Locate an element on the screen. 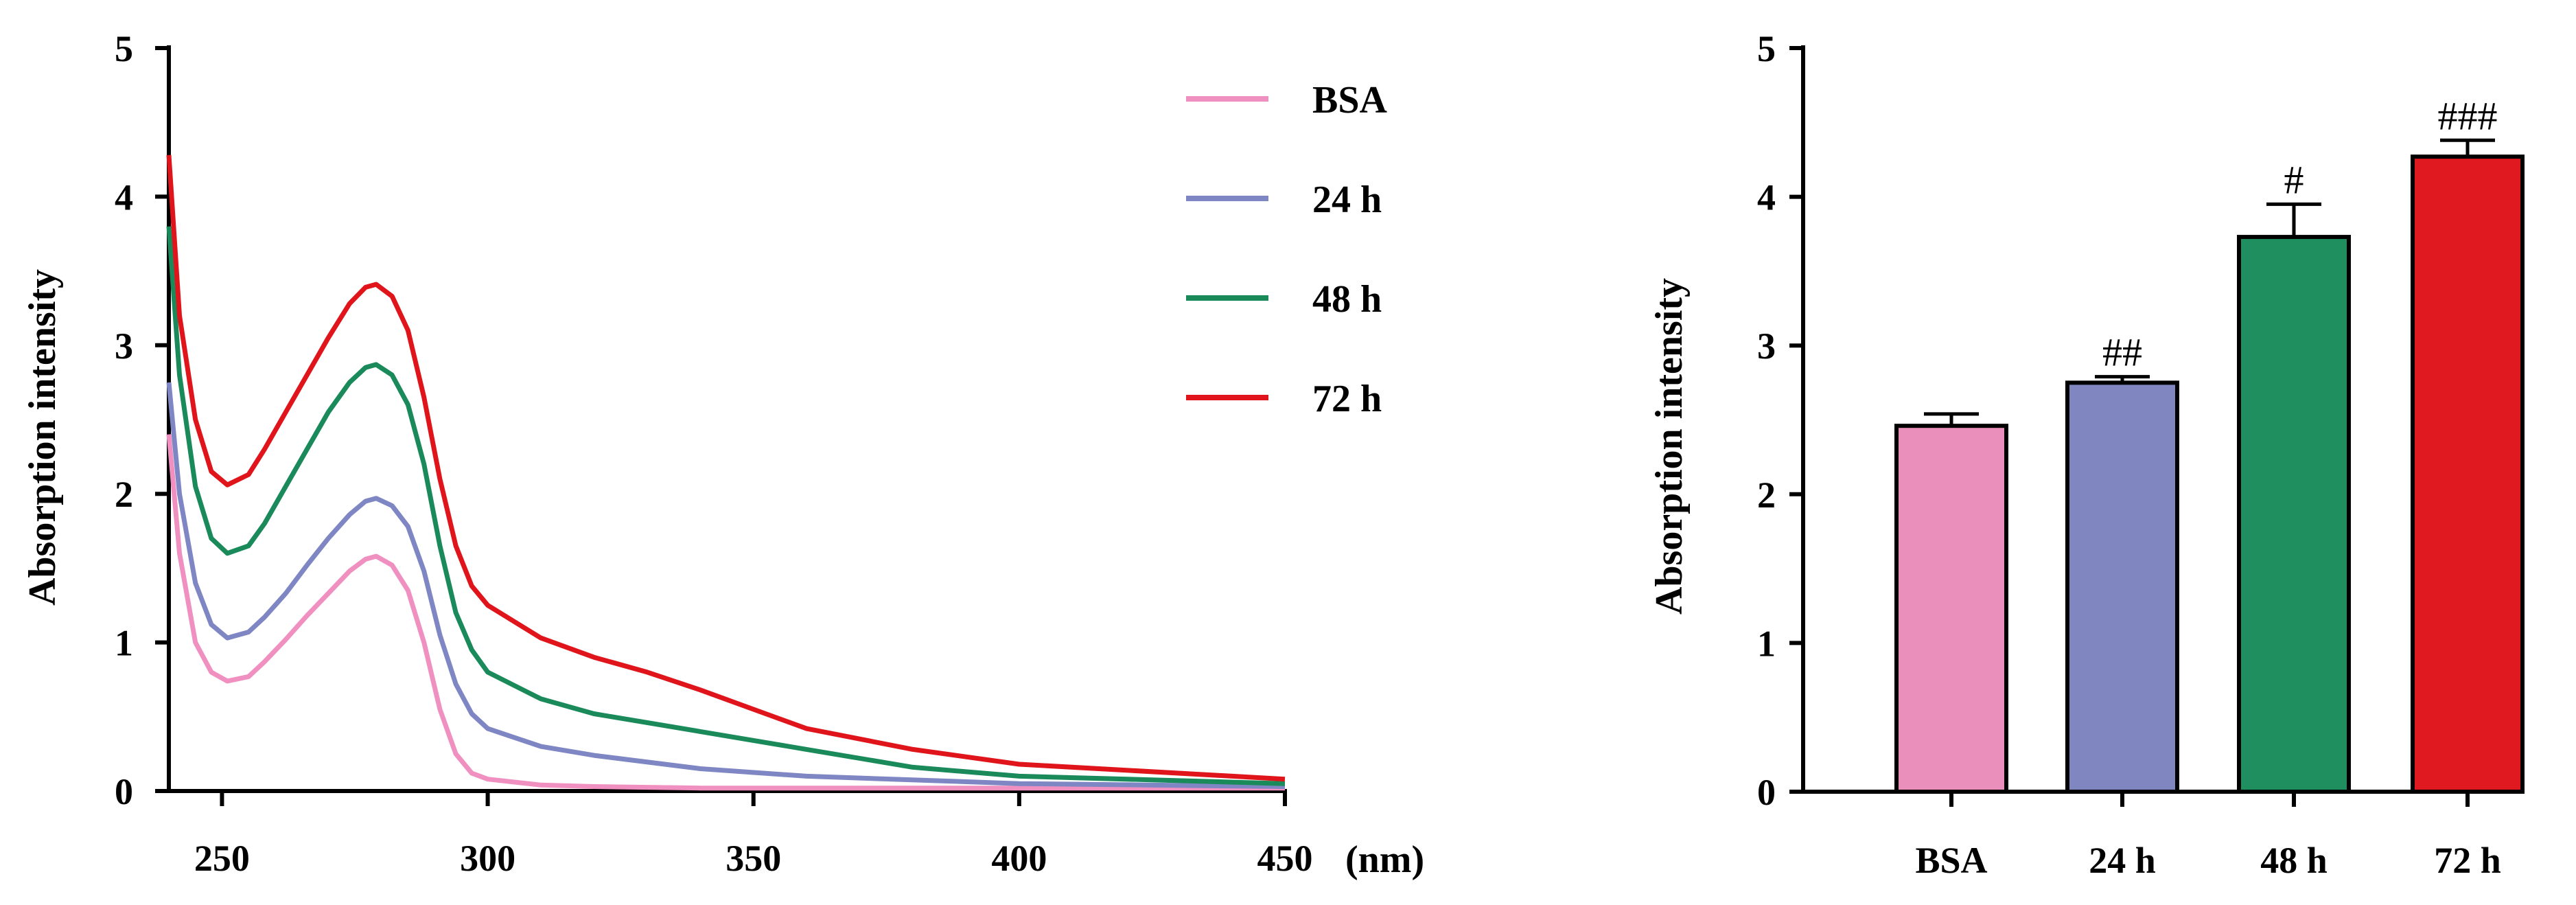 This screenshot has height=905, width=2576. bar-chart-y-axis-label: Absorption intensity is located at coordinates (1669, 446).